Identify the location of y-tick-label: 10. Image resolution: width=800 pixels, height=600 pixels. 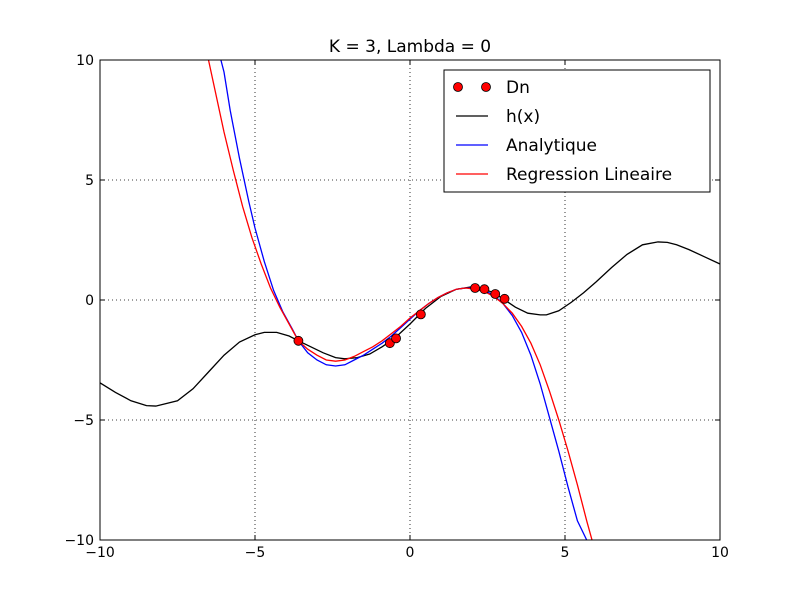
(85, 61).